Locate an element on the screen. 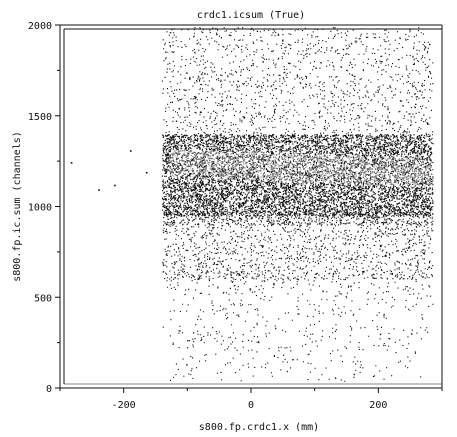  x-tick-label: -200 is located at coordinates (124, 405).